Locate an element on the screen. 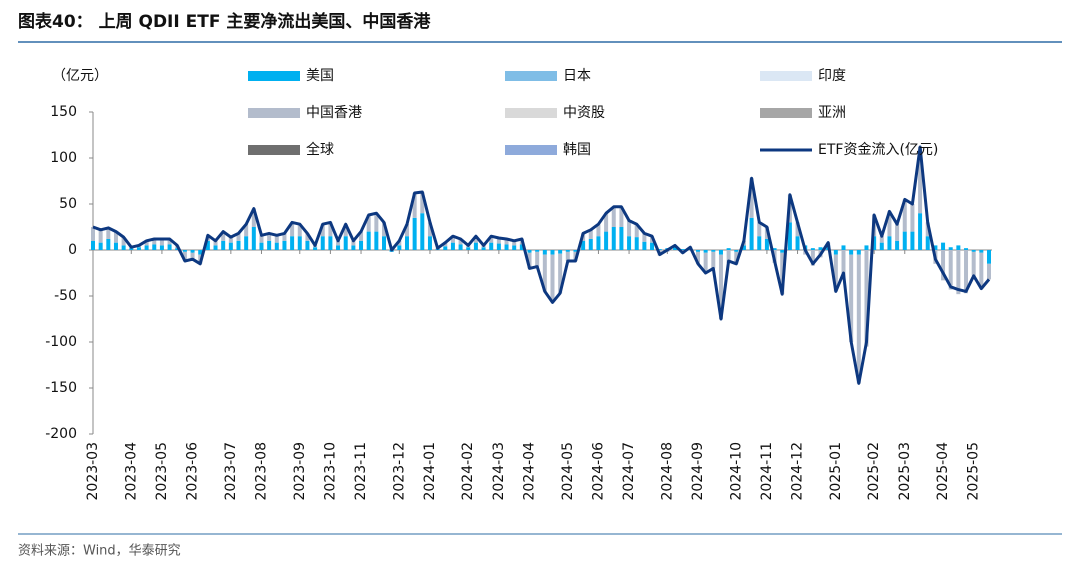 The height and width of the screenshot is (574, 1080). x-tick-label: 2024-01 is located at coordinates (430, 471).